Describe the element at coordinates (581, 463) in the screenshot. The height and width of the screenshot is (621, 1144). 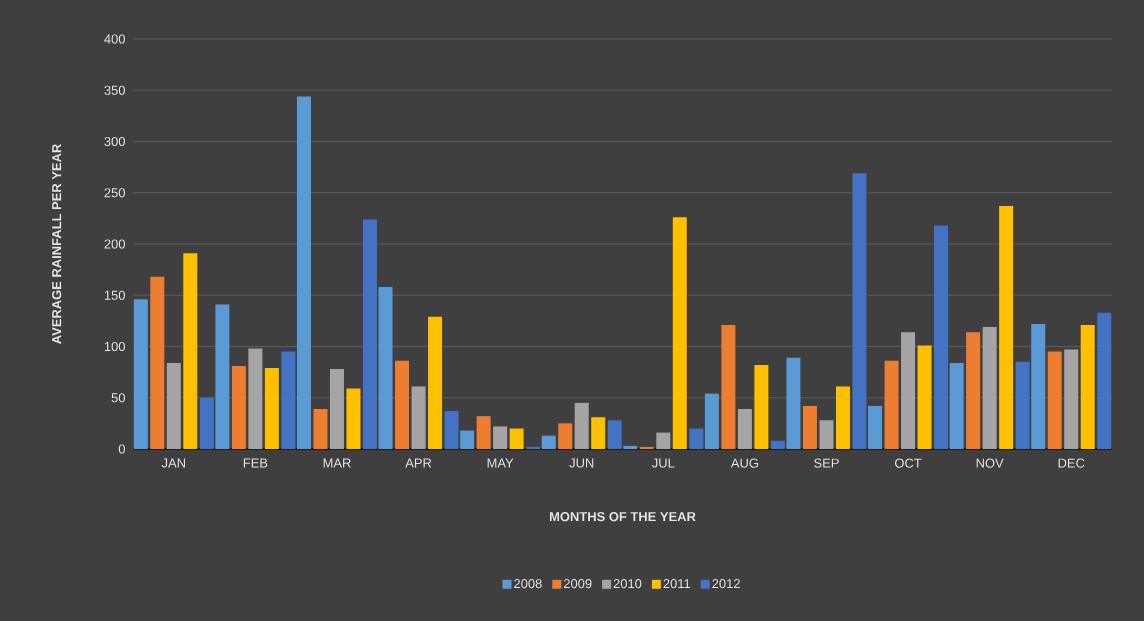
I see `x-tick-label: JUN` at that location.